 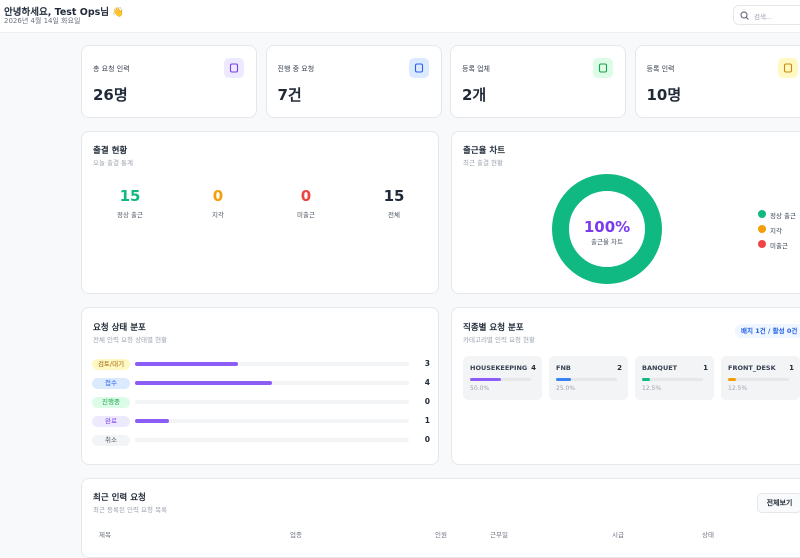 What do you see at coordinates (130, 509) in the screenshot?
I see `card-subtitle: 최근 등록된 인력 요청 목록` at bounding box center [130, 509].